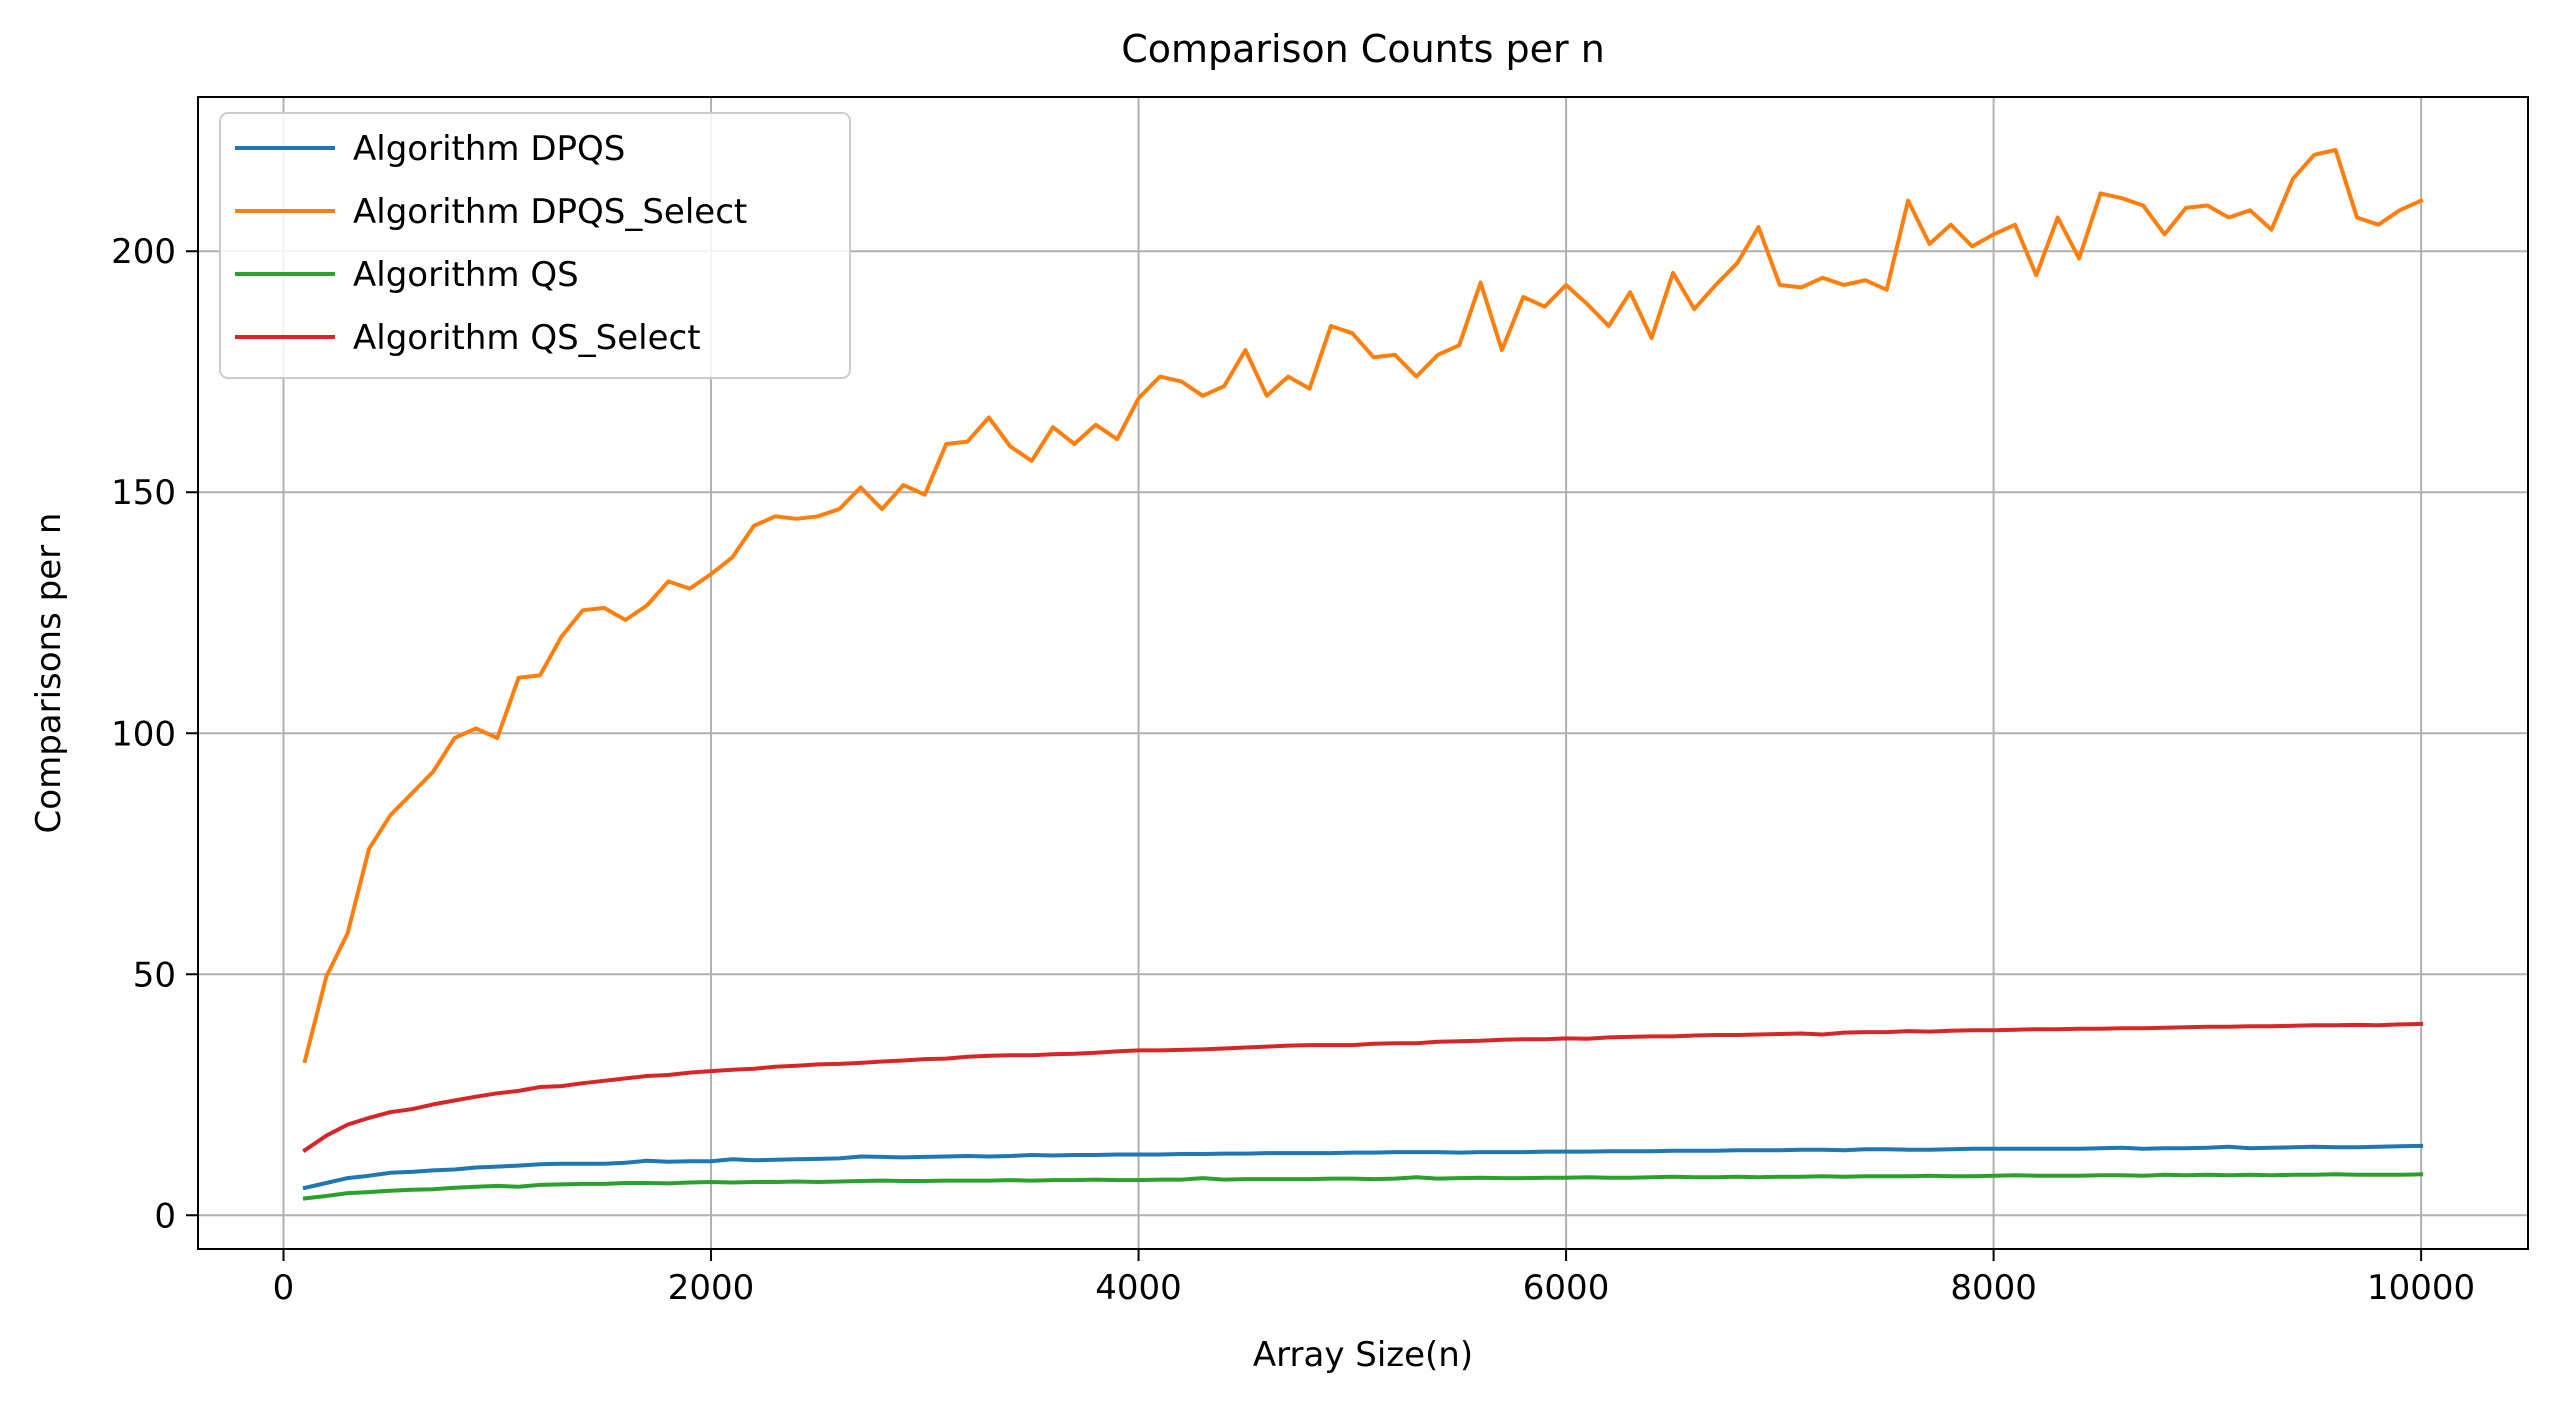  I want to click on y-axis-label: Comparisons per n, so click(49, 673).